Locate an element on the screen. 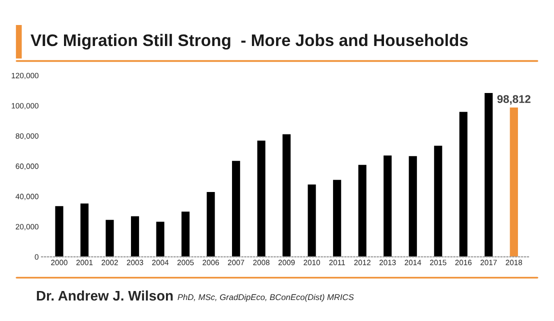 The height and width of the screenshot is (321, 554). text: Dr. Andrew J. Wilson is located at coordinates (104, 295).